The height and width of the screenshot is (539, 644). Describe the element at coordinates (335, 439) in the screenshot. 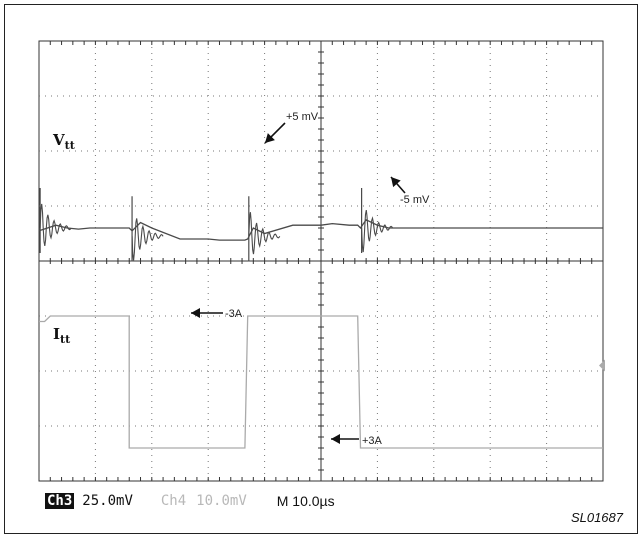

I see `annotation-itt-plus3a-arrowhead` at that location.